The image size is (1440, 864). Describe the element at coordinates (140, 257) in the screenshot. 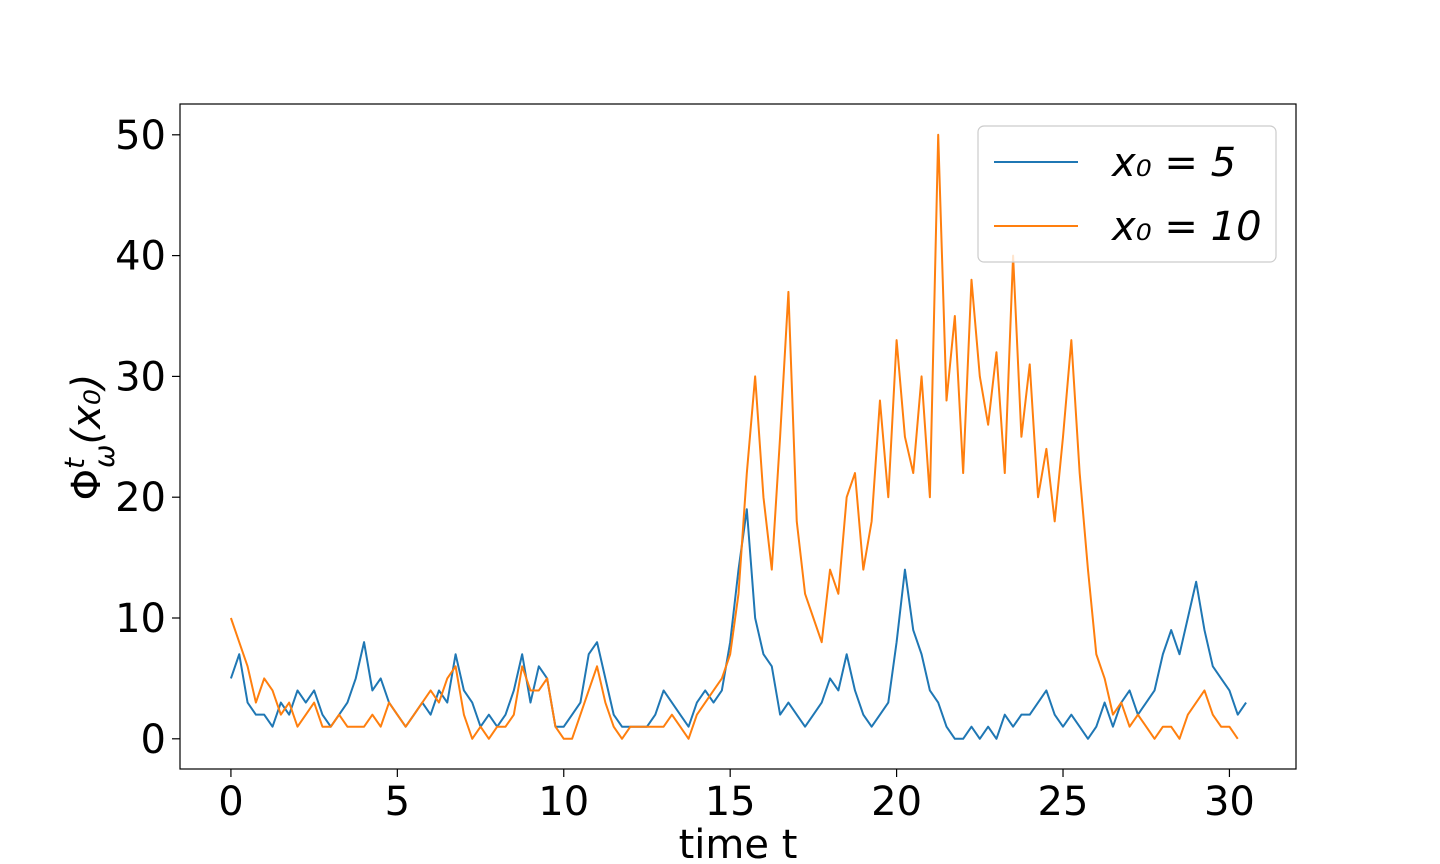

I see `y-tick-label: 40` at that location.